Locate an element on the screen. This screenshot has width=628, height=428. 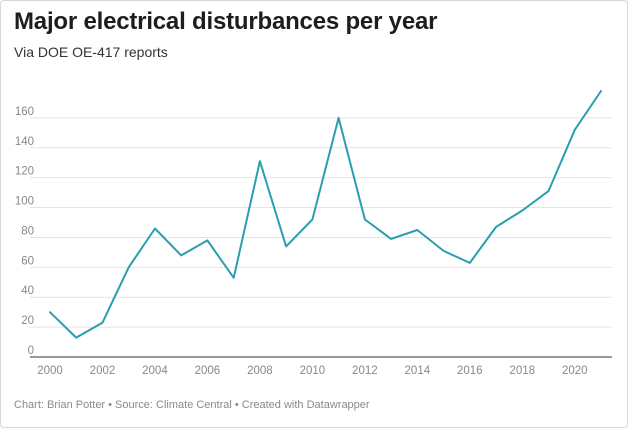
x-tick-label: 2006 is located at coordinates (208, 371).